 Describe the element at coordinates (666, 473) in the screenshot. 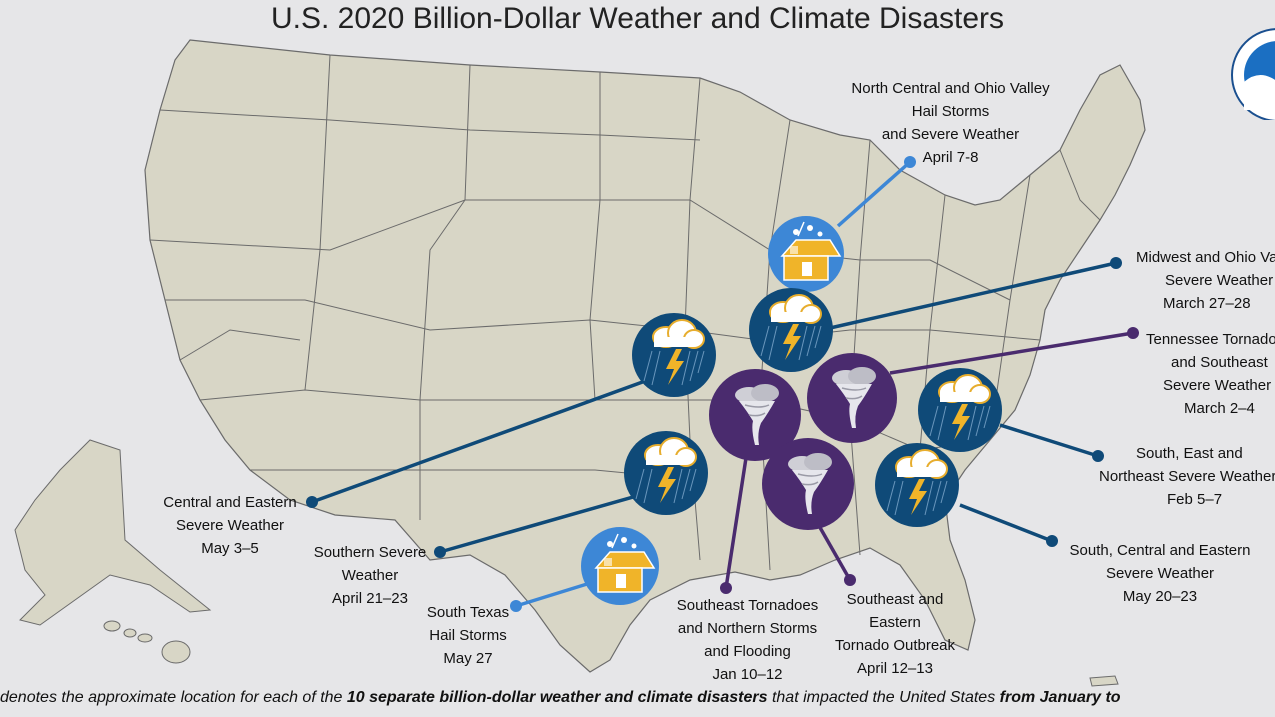

I see `event-icon-southern-severe` at that location.